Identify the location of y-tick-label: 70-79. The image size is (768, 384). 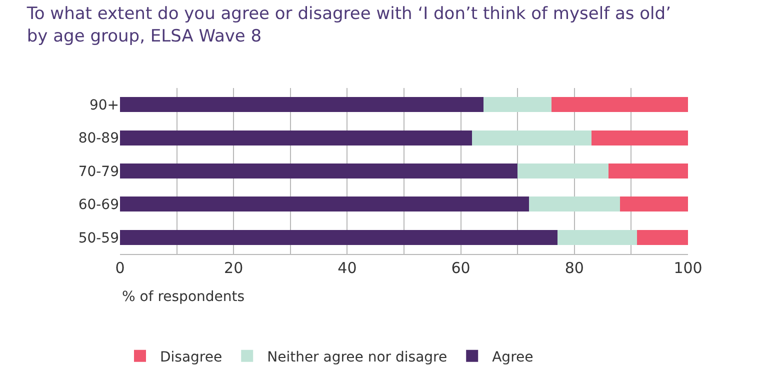
(98, 172).